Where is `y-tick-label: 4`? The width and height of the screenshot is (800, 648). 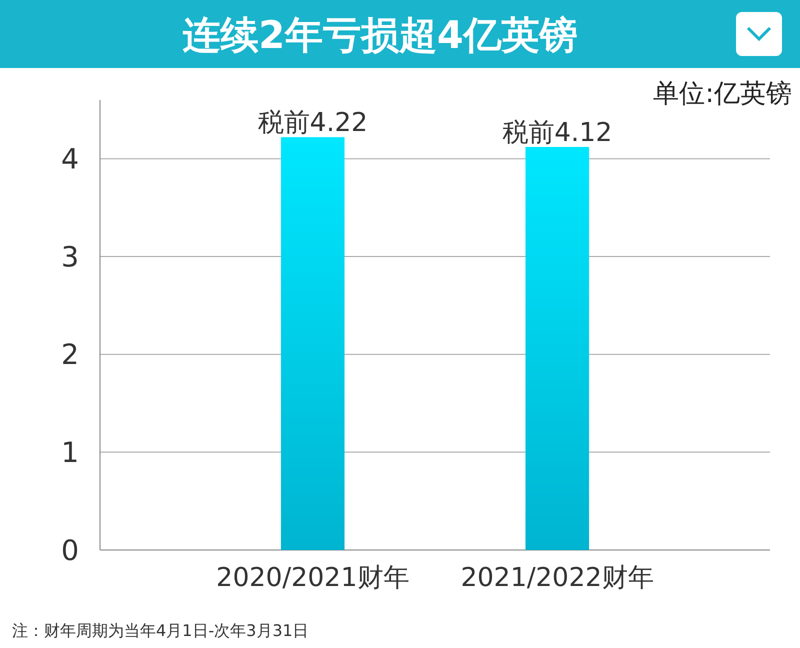
y-tick-label: 4 is located at coordinates (70, 159).